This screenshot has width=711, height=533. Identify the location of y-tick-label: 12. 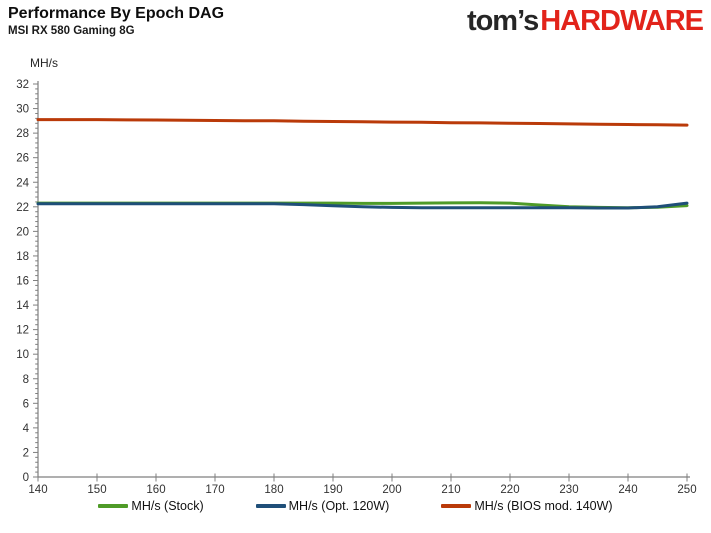
(22, 331).